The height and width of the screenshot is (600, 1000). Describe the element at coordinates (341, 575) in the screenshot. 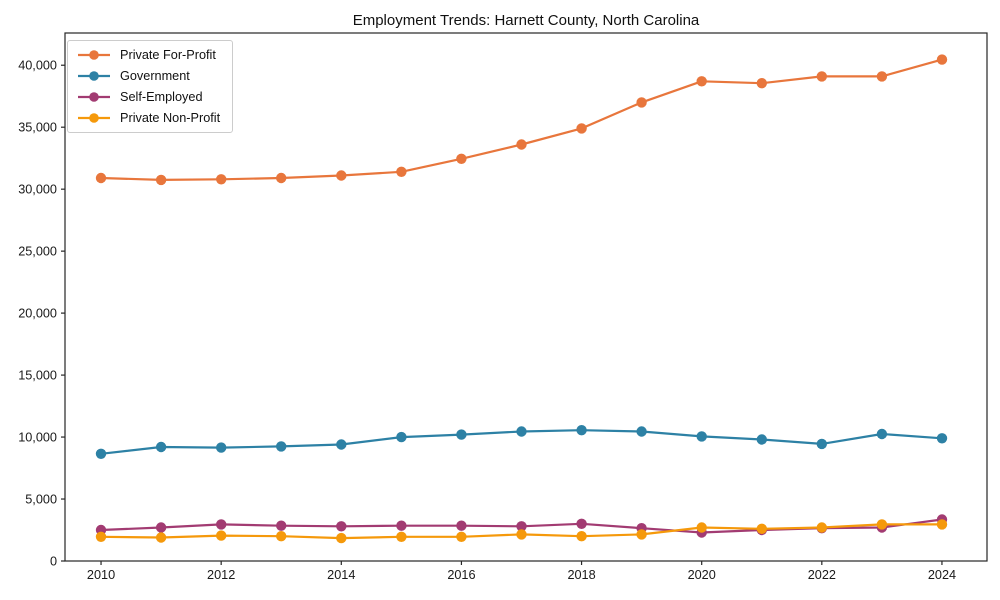

I see `x-tick-label: 2014` at that location.